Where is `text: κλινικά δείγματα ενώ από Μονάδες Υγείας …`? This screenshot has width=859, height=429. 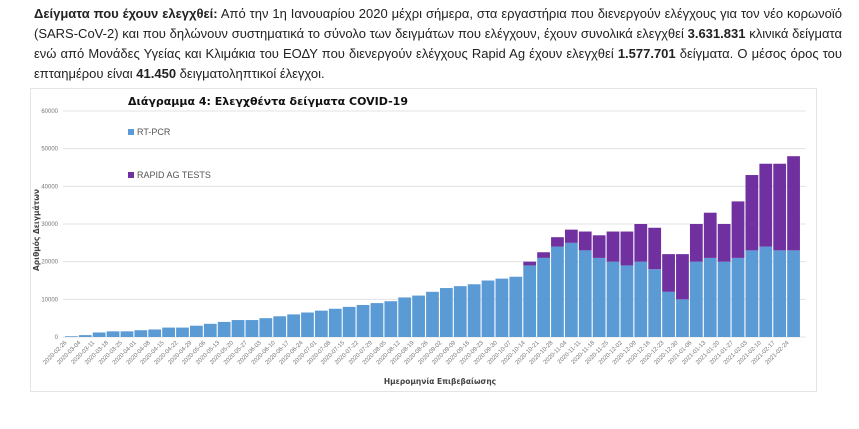 text: κλινικά δείγματα ενώ από Μονάδες Υγείας … is located at coordinates (438, 43).